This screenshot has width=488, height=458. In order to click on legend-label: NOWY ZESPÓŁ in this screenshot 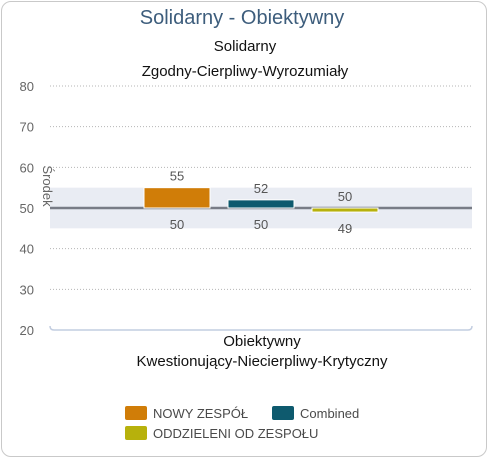, I will do `click(200, 413)`.